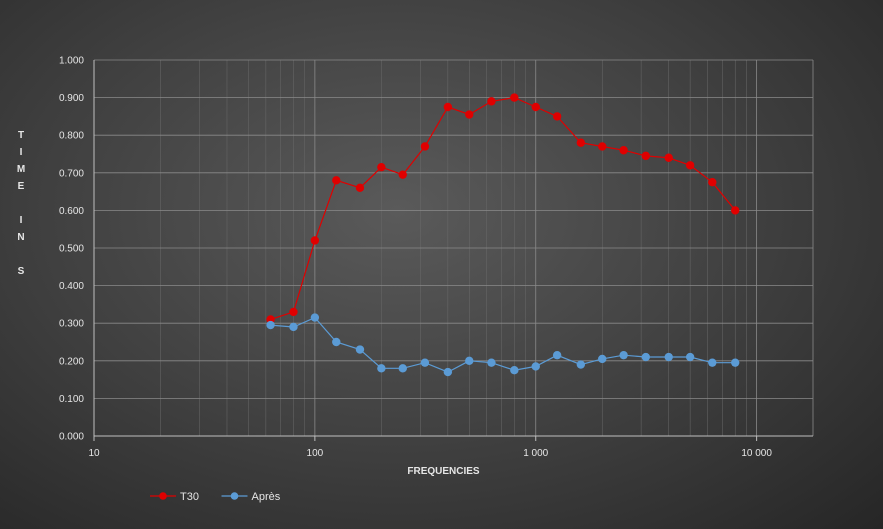  I want to click on y-tick-label: 0.800, so click(71, 136).